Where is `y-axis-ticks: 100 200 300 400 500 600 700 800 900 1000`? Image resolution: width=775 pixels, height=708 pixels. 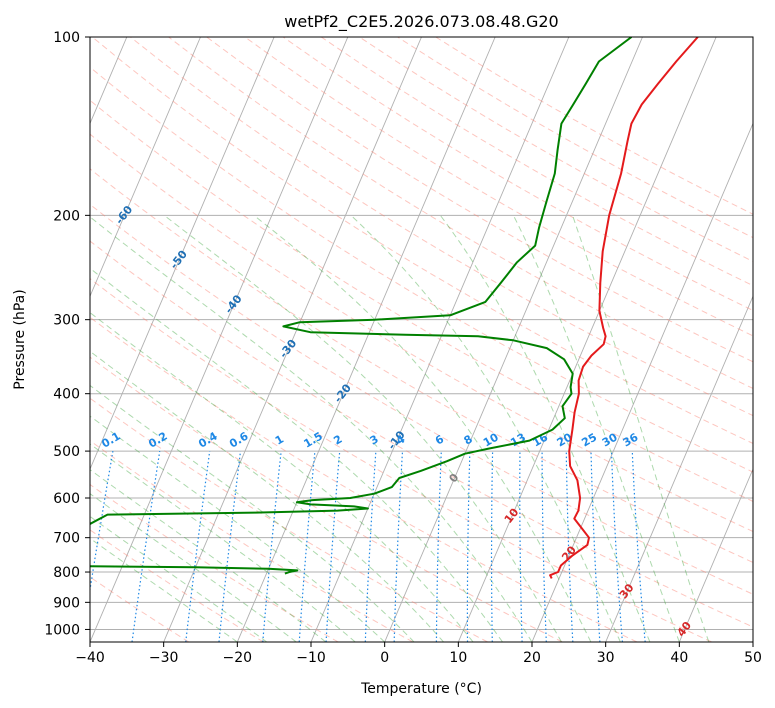 y-axis-ticks: 100 200 300 400 500 600 700 800 900 1000 is located at coordinates (67, 334).